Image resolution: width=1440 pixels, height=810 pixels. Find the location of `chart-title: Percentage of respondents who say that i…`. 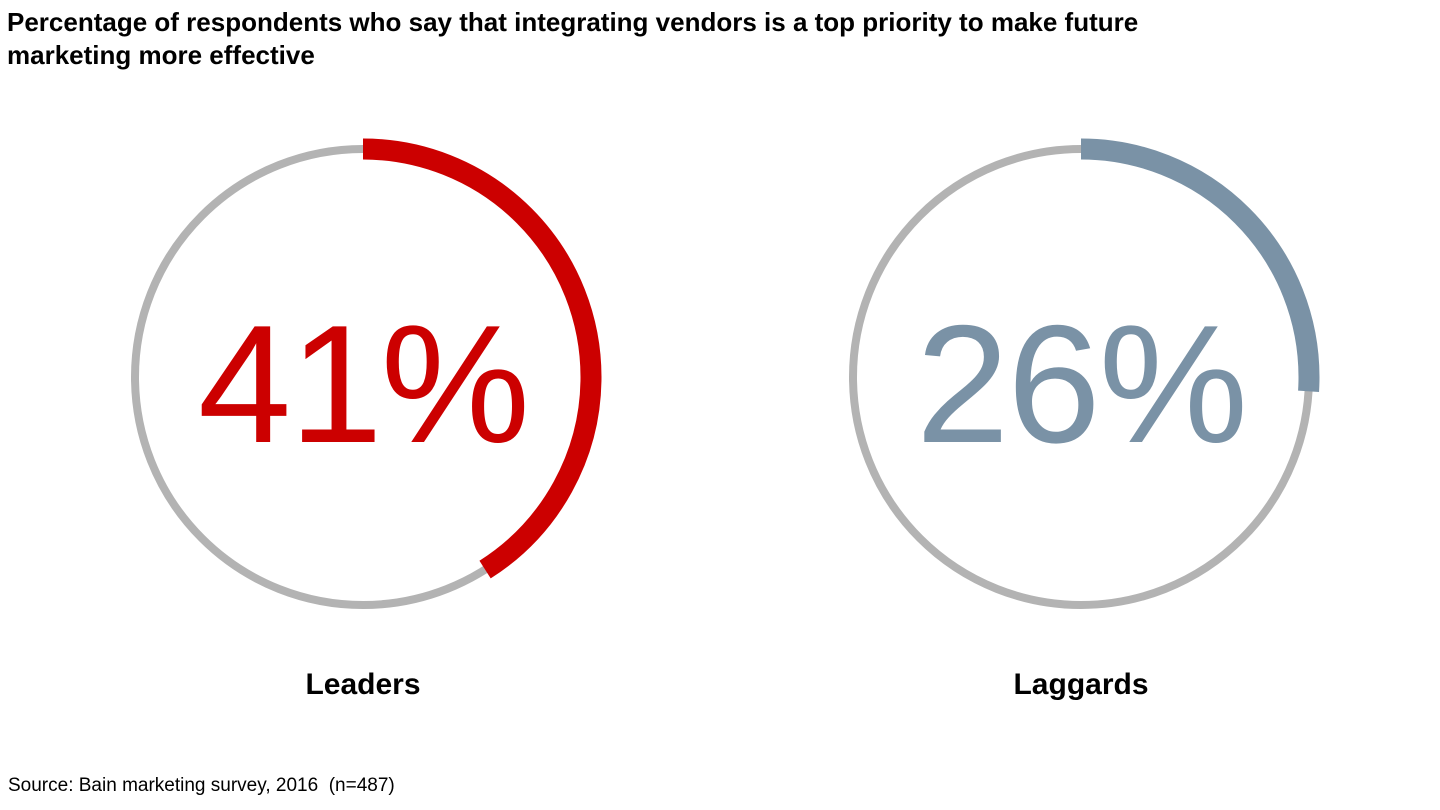

chart-title: Percentage of respondents who say that i… is located at coordinates (677, 39).